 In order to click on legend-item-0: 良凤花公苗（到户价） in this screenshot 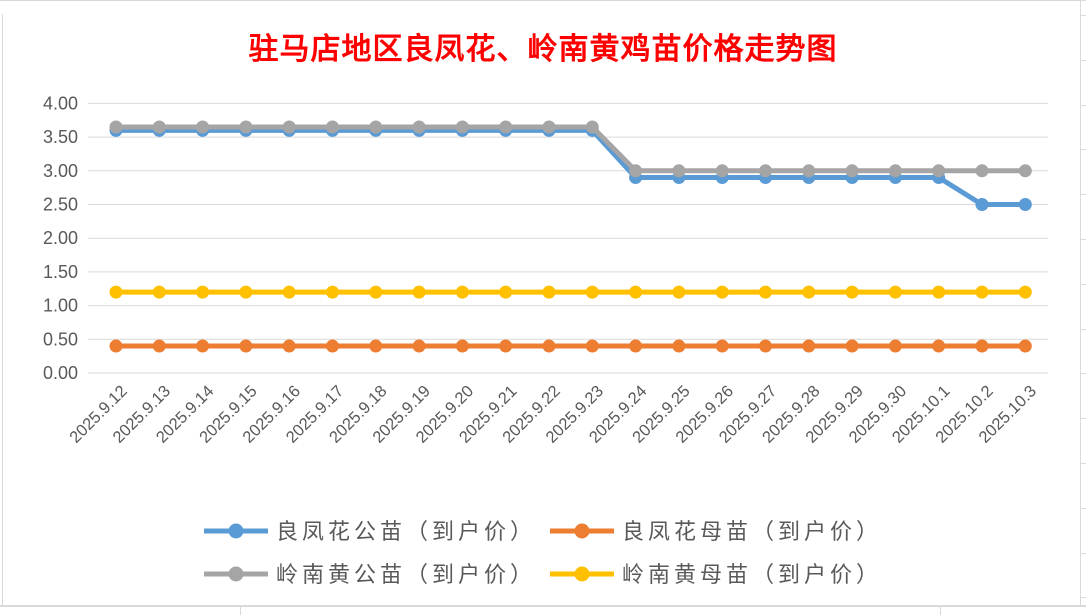, I will do `click(370, 531)`.